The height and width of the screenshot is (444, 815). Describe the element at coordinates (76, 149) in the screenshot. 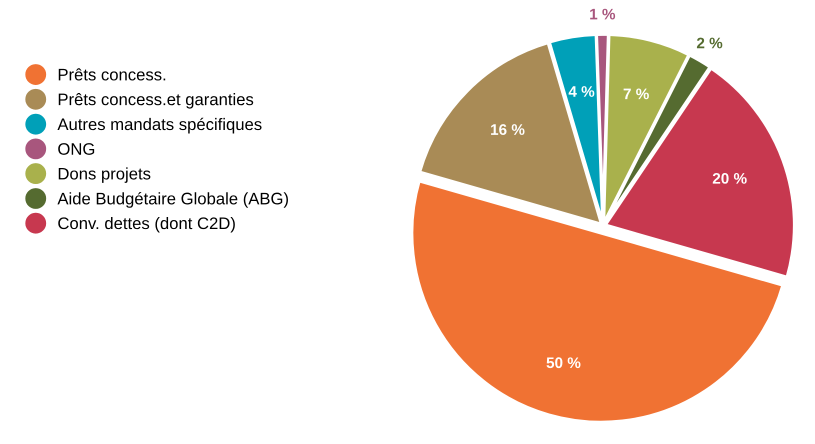

I see `legend-label: ONG` at that location.